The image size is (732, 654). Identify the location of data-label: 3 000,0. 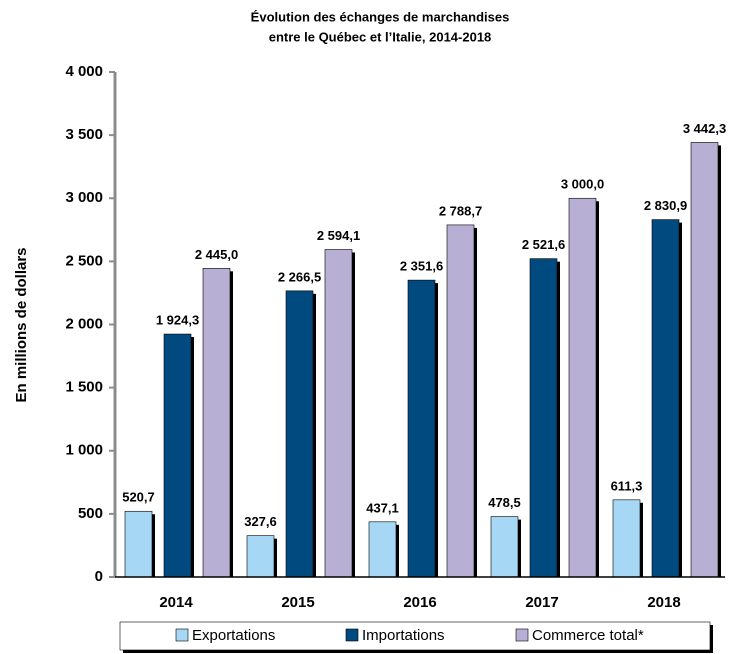
(582, 184).